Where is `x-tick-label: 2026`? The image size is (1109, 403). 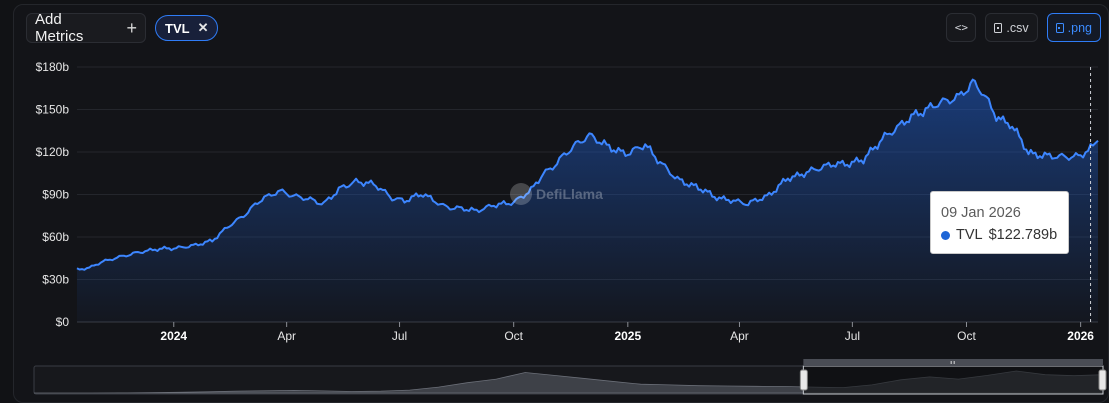
x-tick-label: 2026 is located at coordinates (1080, 336).